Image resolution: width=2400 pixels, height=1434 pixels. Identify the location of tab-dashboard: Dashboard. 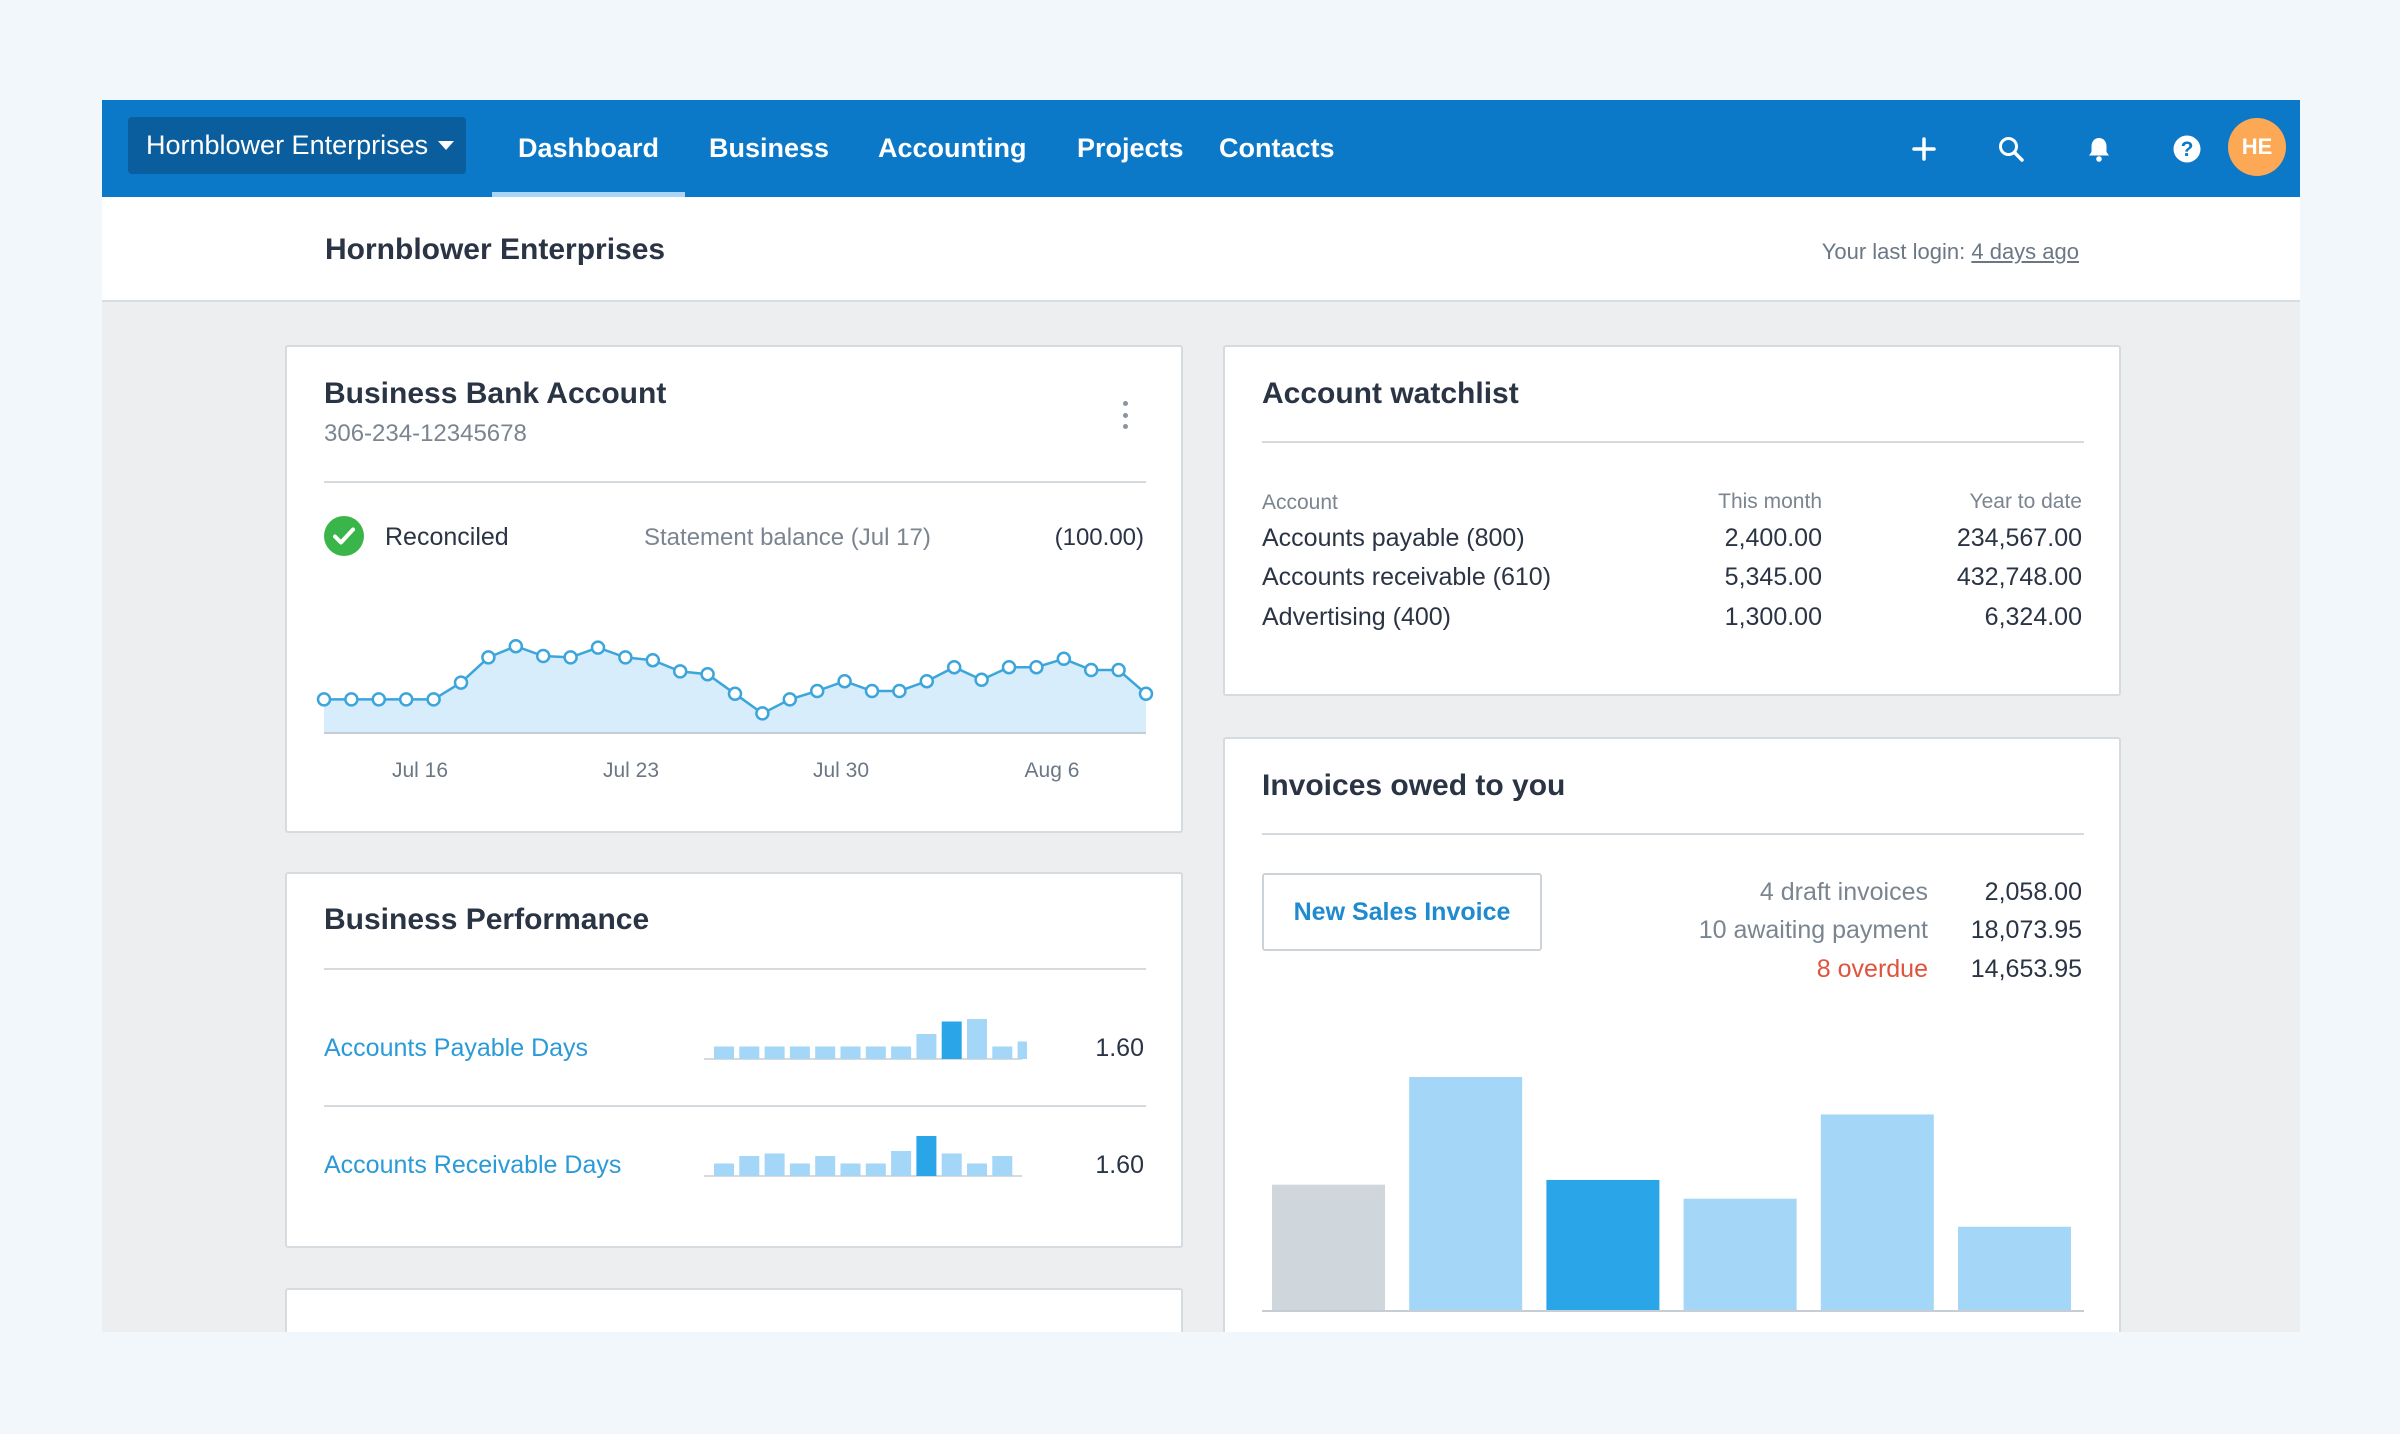
(588, 148).